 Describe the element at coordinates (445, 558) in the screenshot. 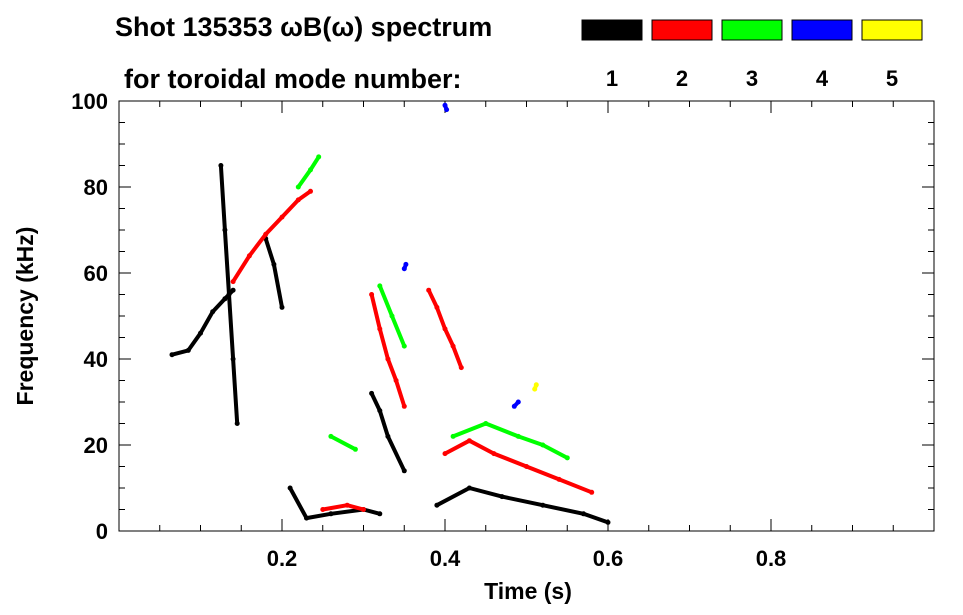

I see `x-tick-label: 0.4` at that location.